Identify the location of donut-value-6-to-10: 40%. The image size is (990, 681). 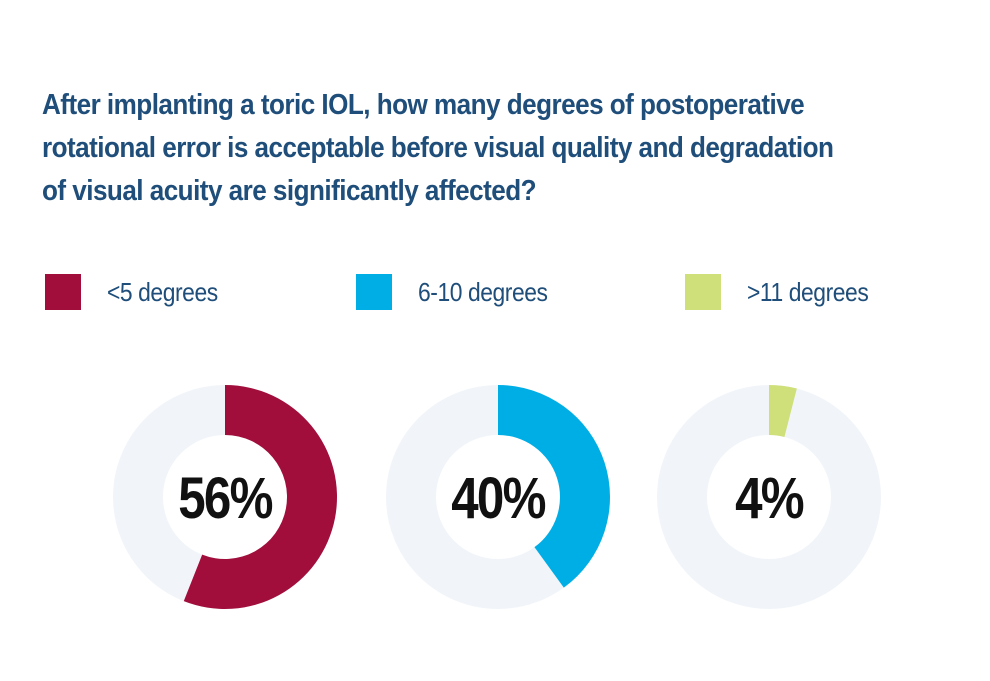
(498, 498).